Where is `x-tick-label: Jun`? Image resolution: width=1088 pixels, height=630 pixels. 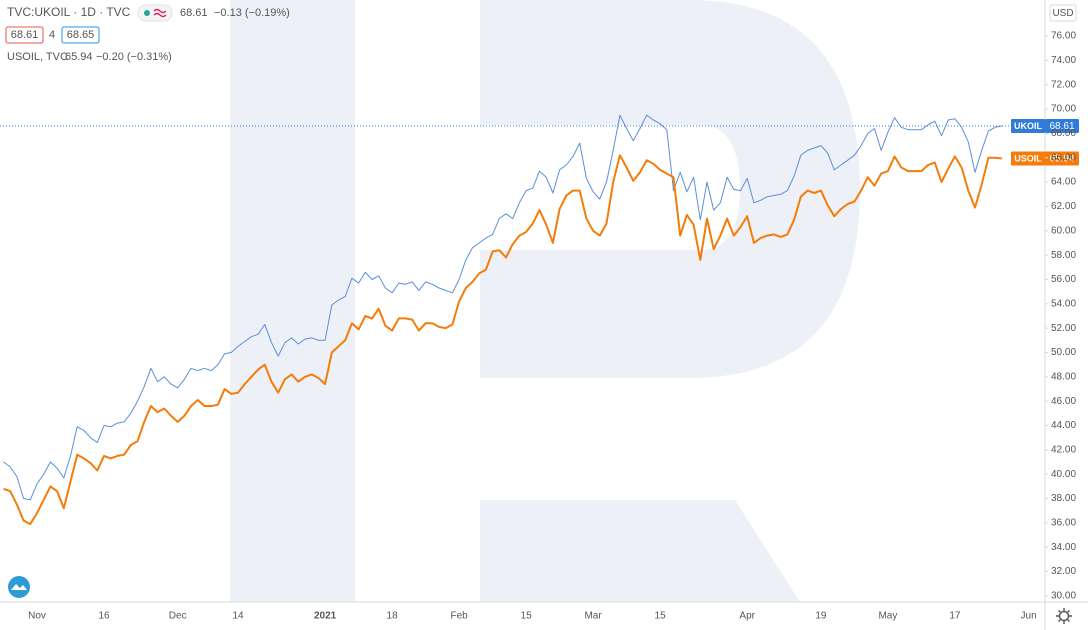 x-tick-label: Jun is located at coordinates (1029, 616).